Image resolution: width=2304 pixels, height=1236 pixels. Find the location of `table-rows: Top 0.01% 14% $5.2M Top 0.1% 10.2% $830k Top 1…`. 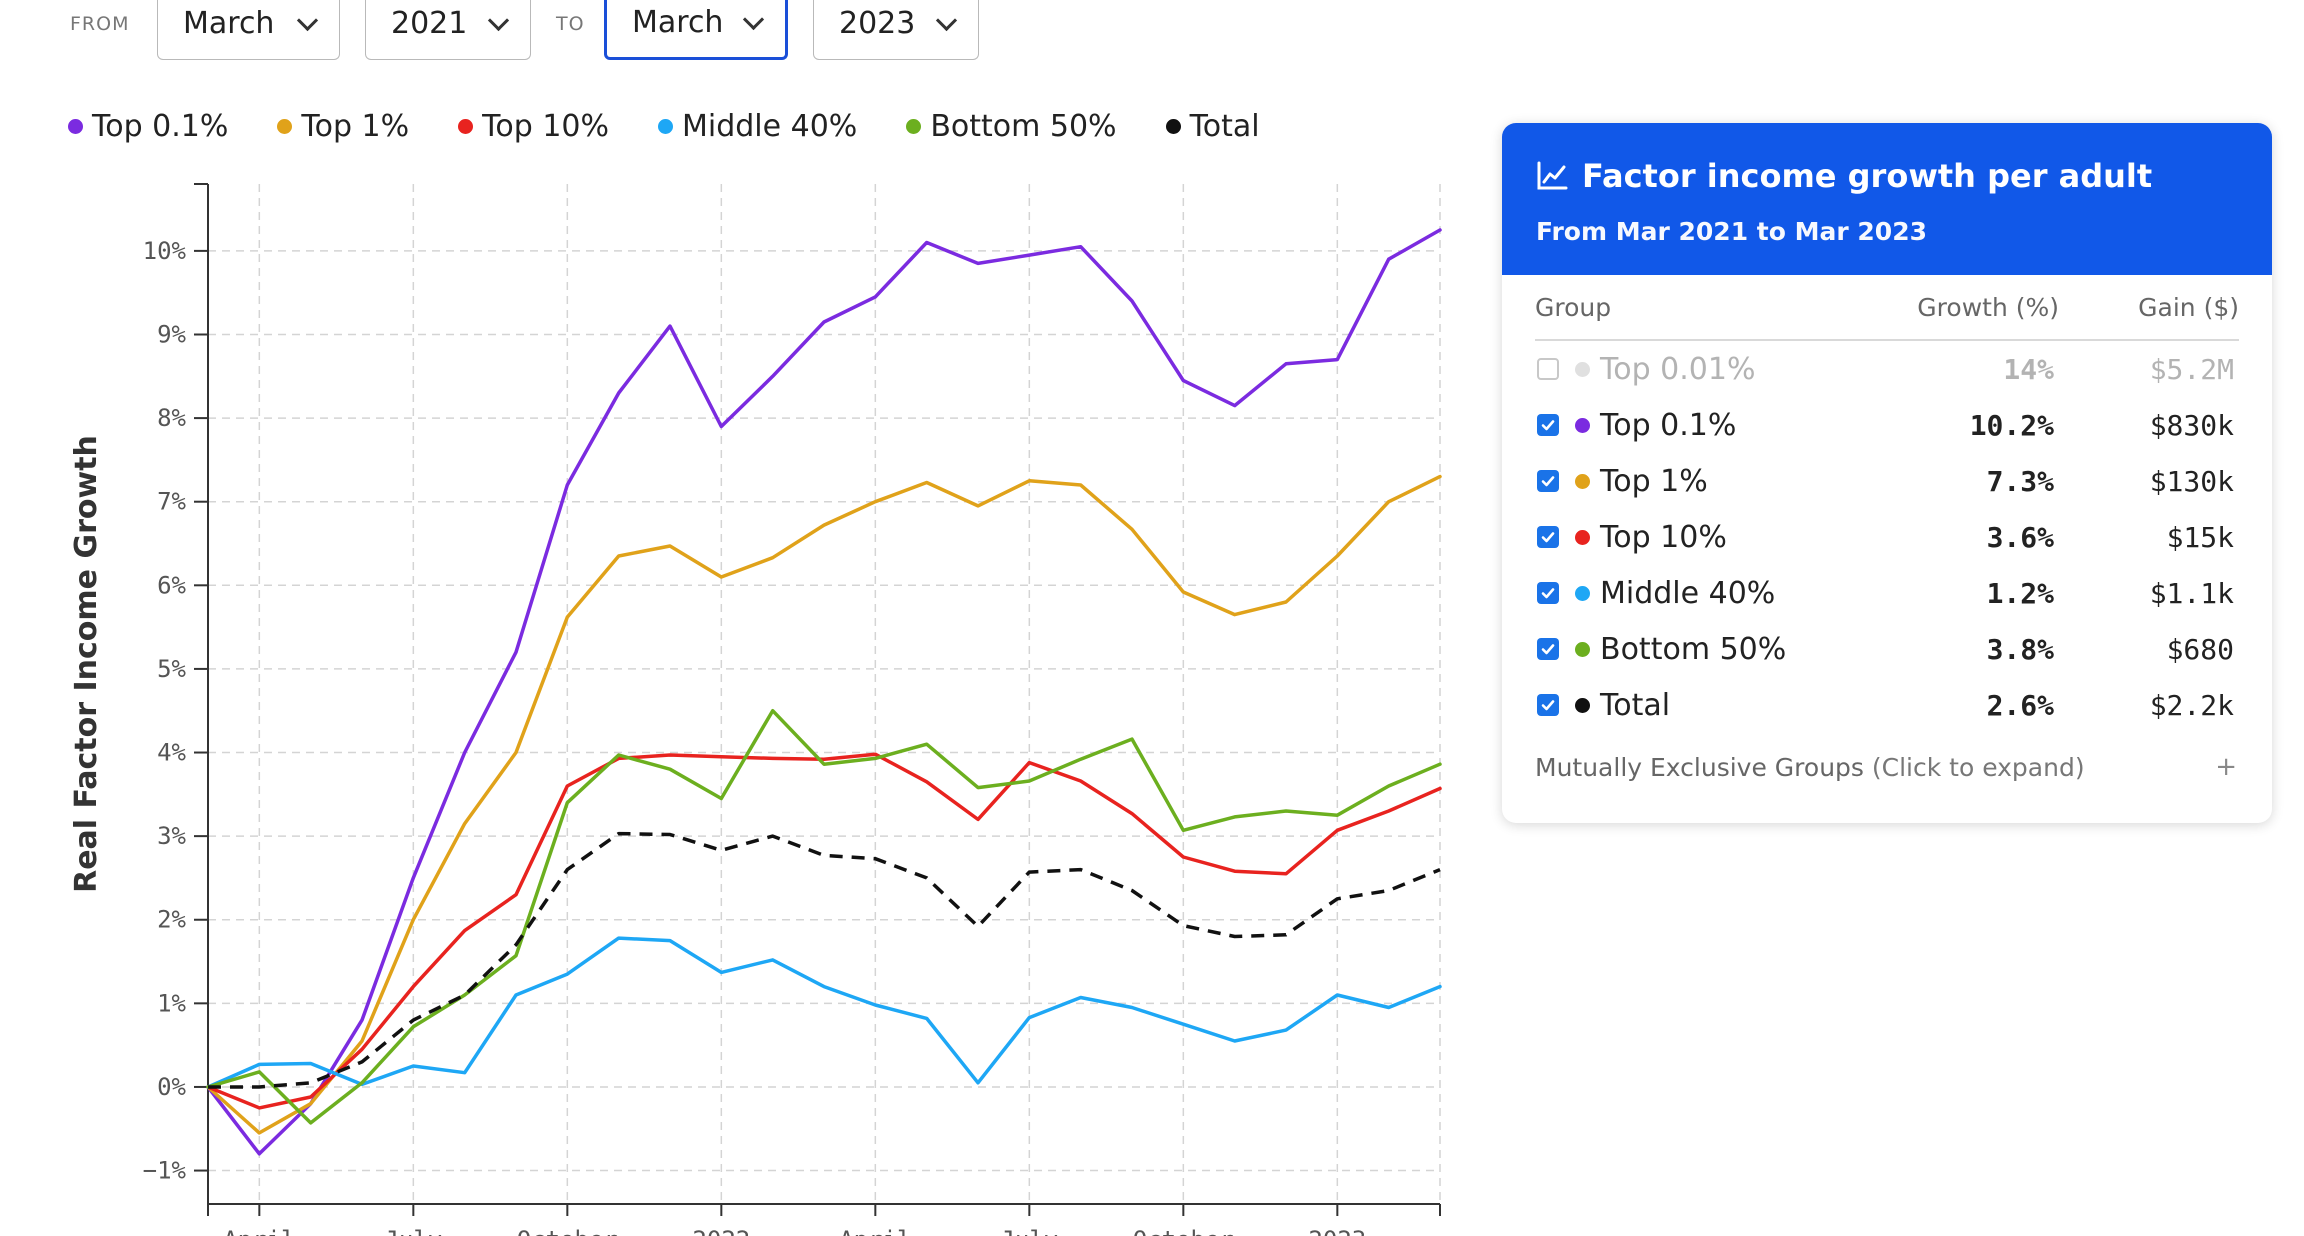

table-rows: Top 0.01% 14% $5.2M Top 0.1% 10.2% $830k Top 1… is located at coordinates (1887, 537).